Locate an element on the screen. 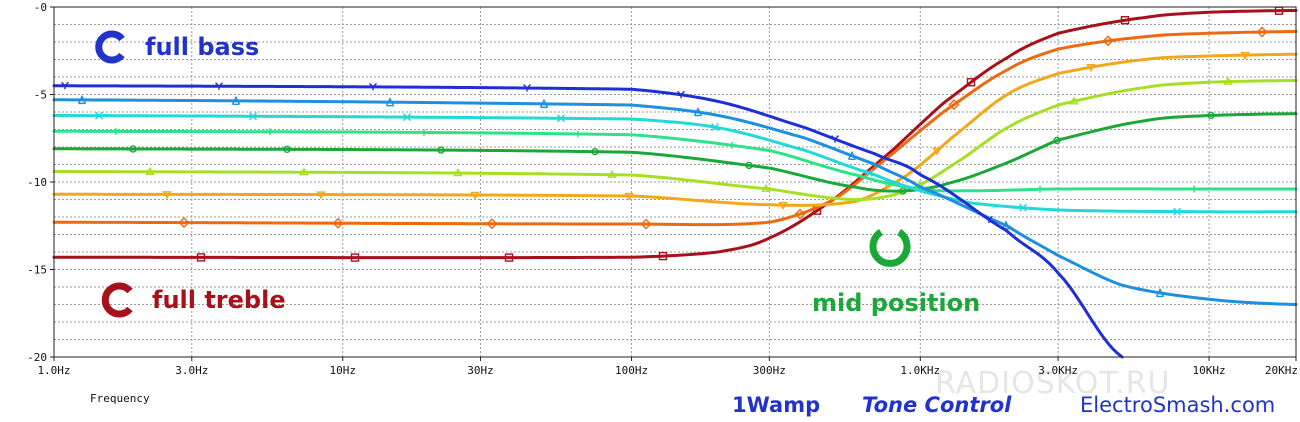 Image resolution: width=1300 pixels, height=422 pixels. x-tick-label: 10KHz is located at coordinates (1209, 370).